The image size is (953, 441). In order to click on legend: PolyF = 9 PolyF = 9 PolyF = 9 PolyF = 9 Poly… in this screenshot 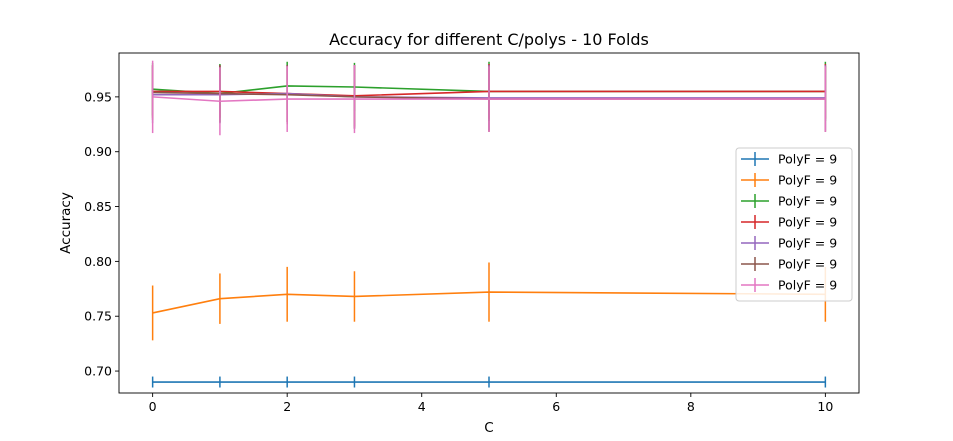, I will do `click(794, 224)`.